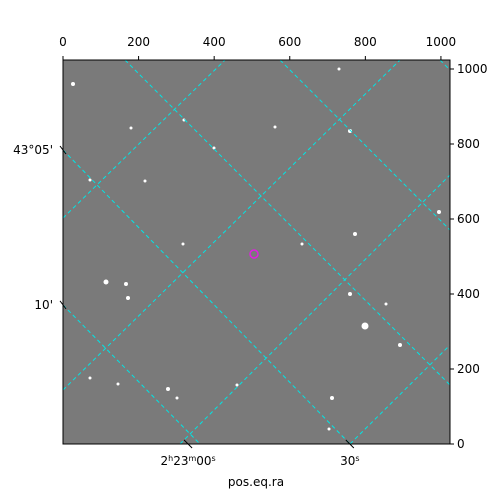  What do you see at coordinates (461, 444) in the screenshot?
I see `y-tick-label: 0` at bounding box center [461, 444].